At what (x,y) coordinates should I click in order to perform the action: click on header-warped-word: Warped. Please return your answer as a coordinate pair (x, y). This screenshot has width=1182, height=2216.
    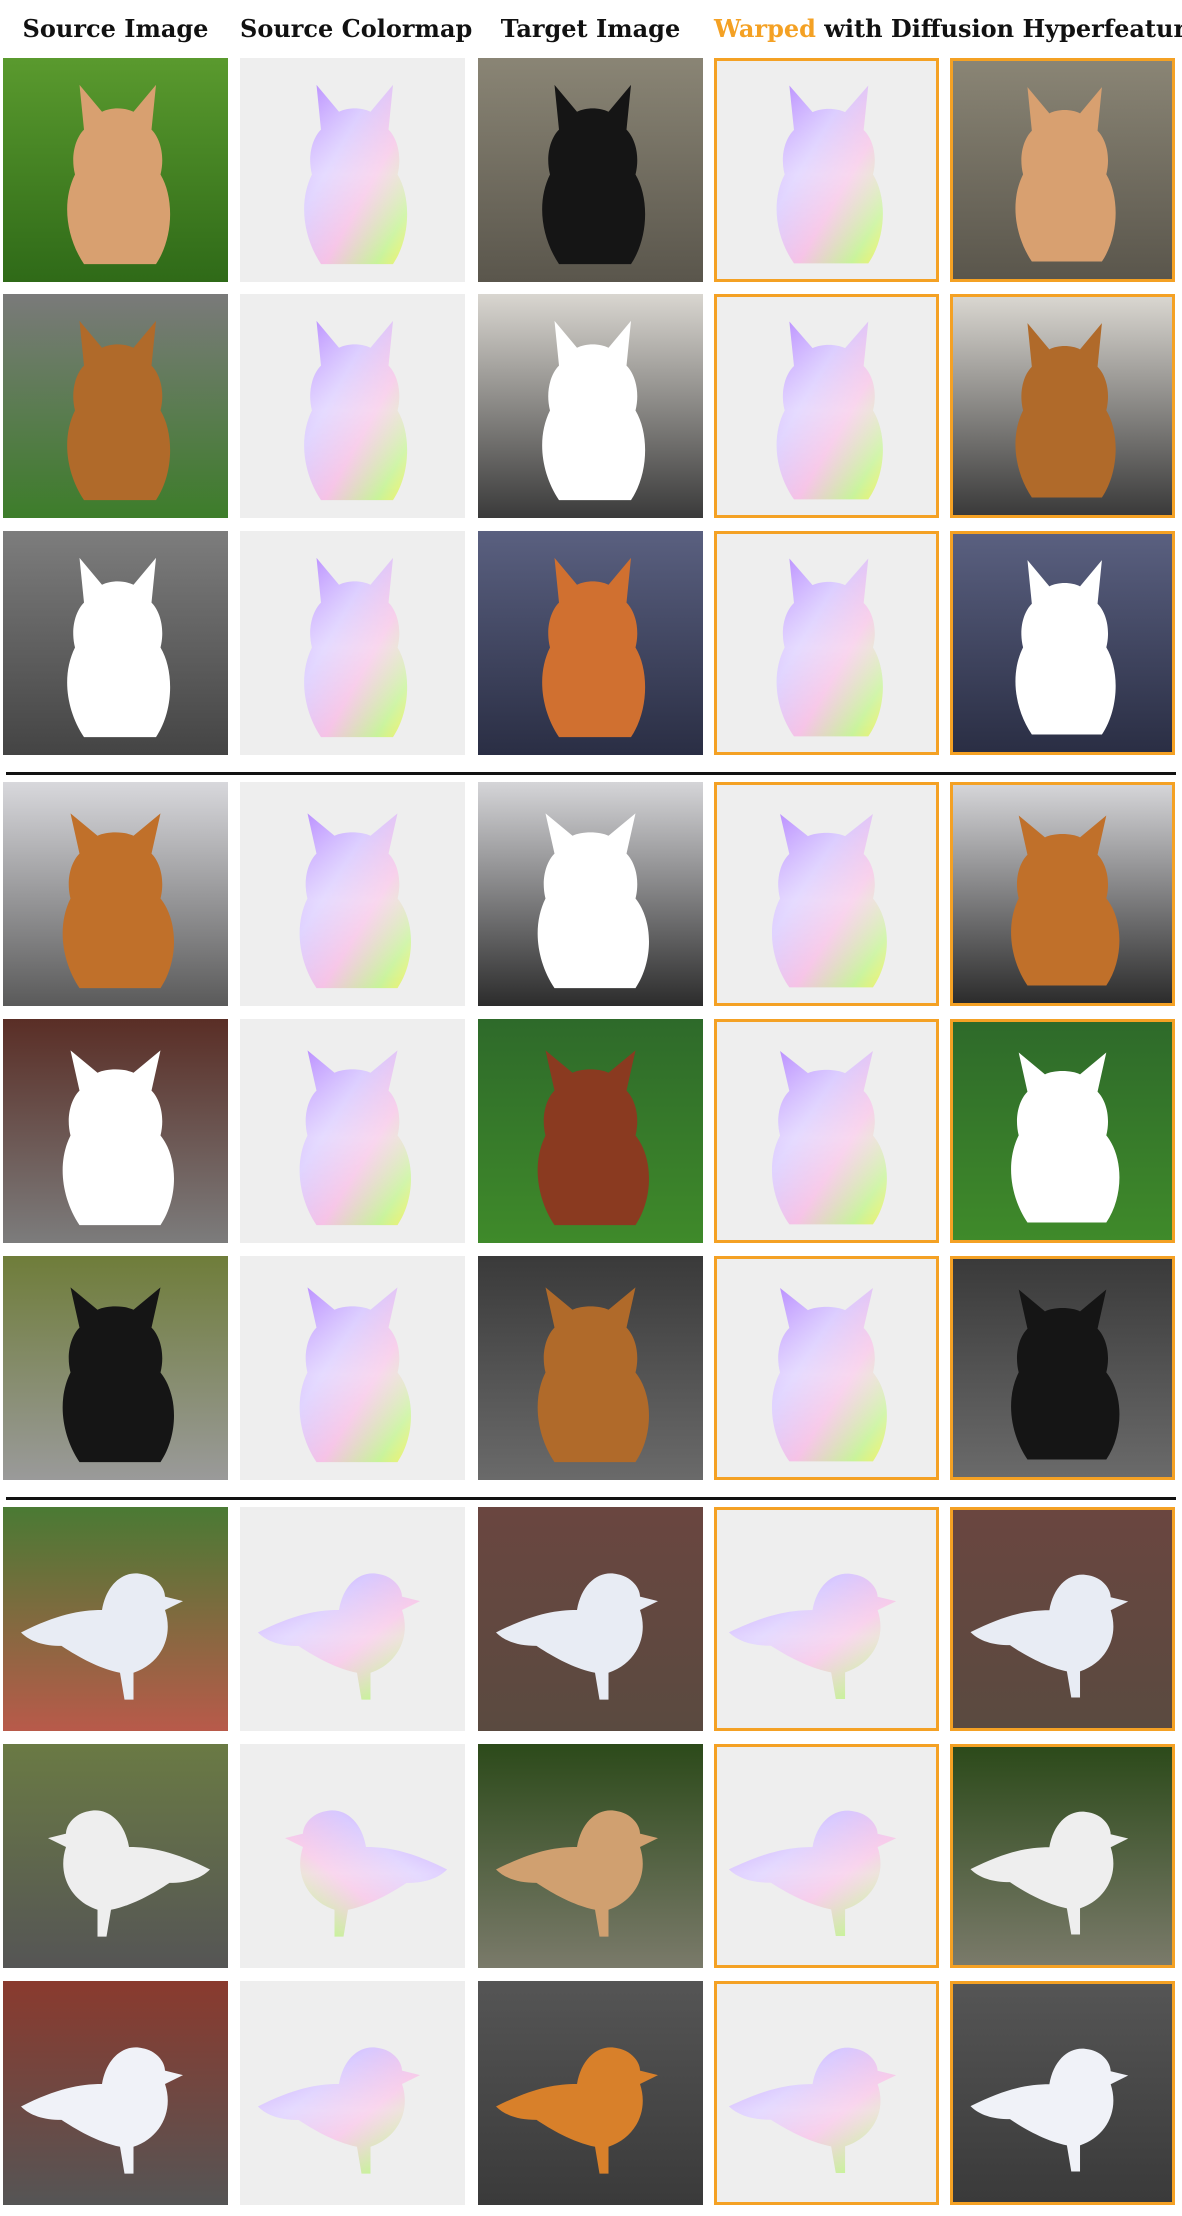
    Looking at the image, I should click on (765, 28).